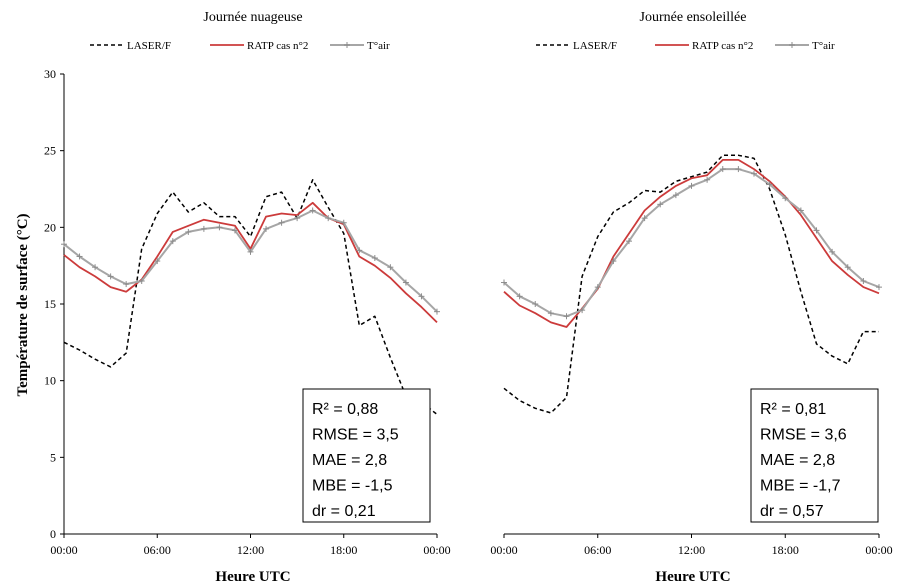 The width and height of the screenshot is (898, 586). Describe the element at coordinates (355, 435) in the screenshot. I see `statistic-line: RMSE = 3,5` at that location.